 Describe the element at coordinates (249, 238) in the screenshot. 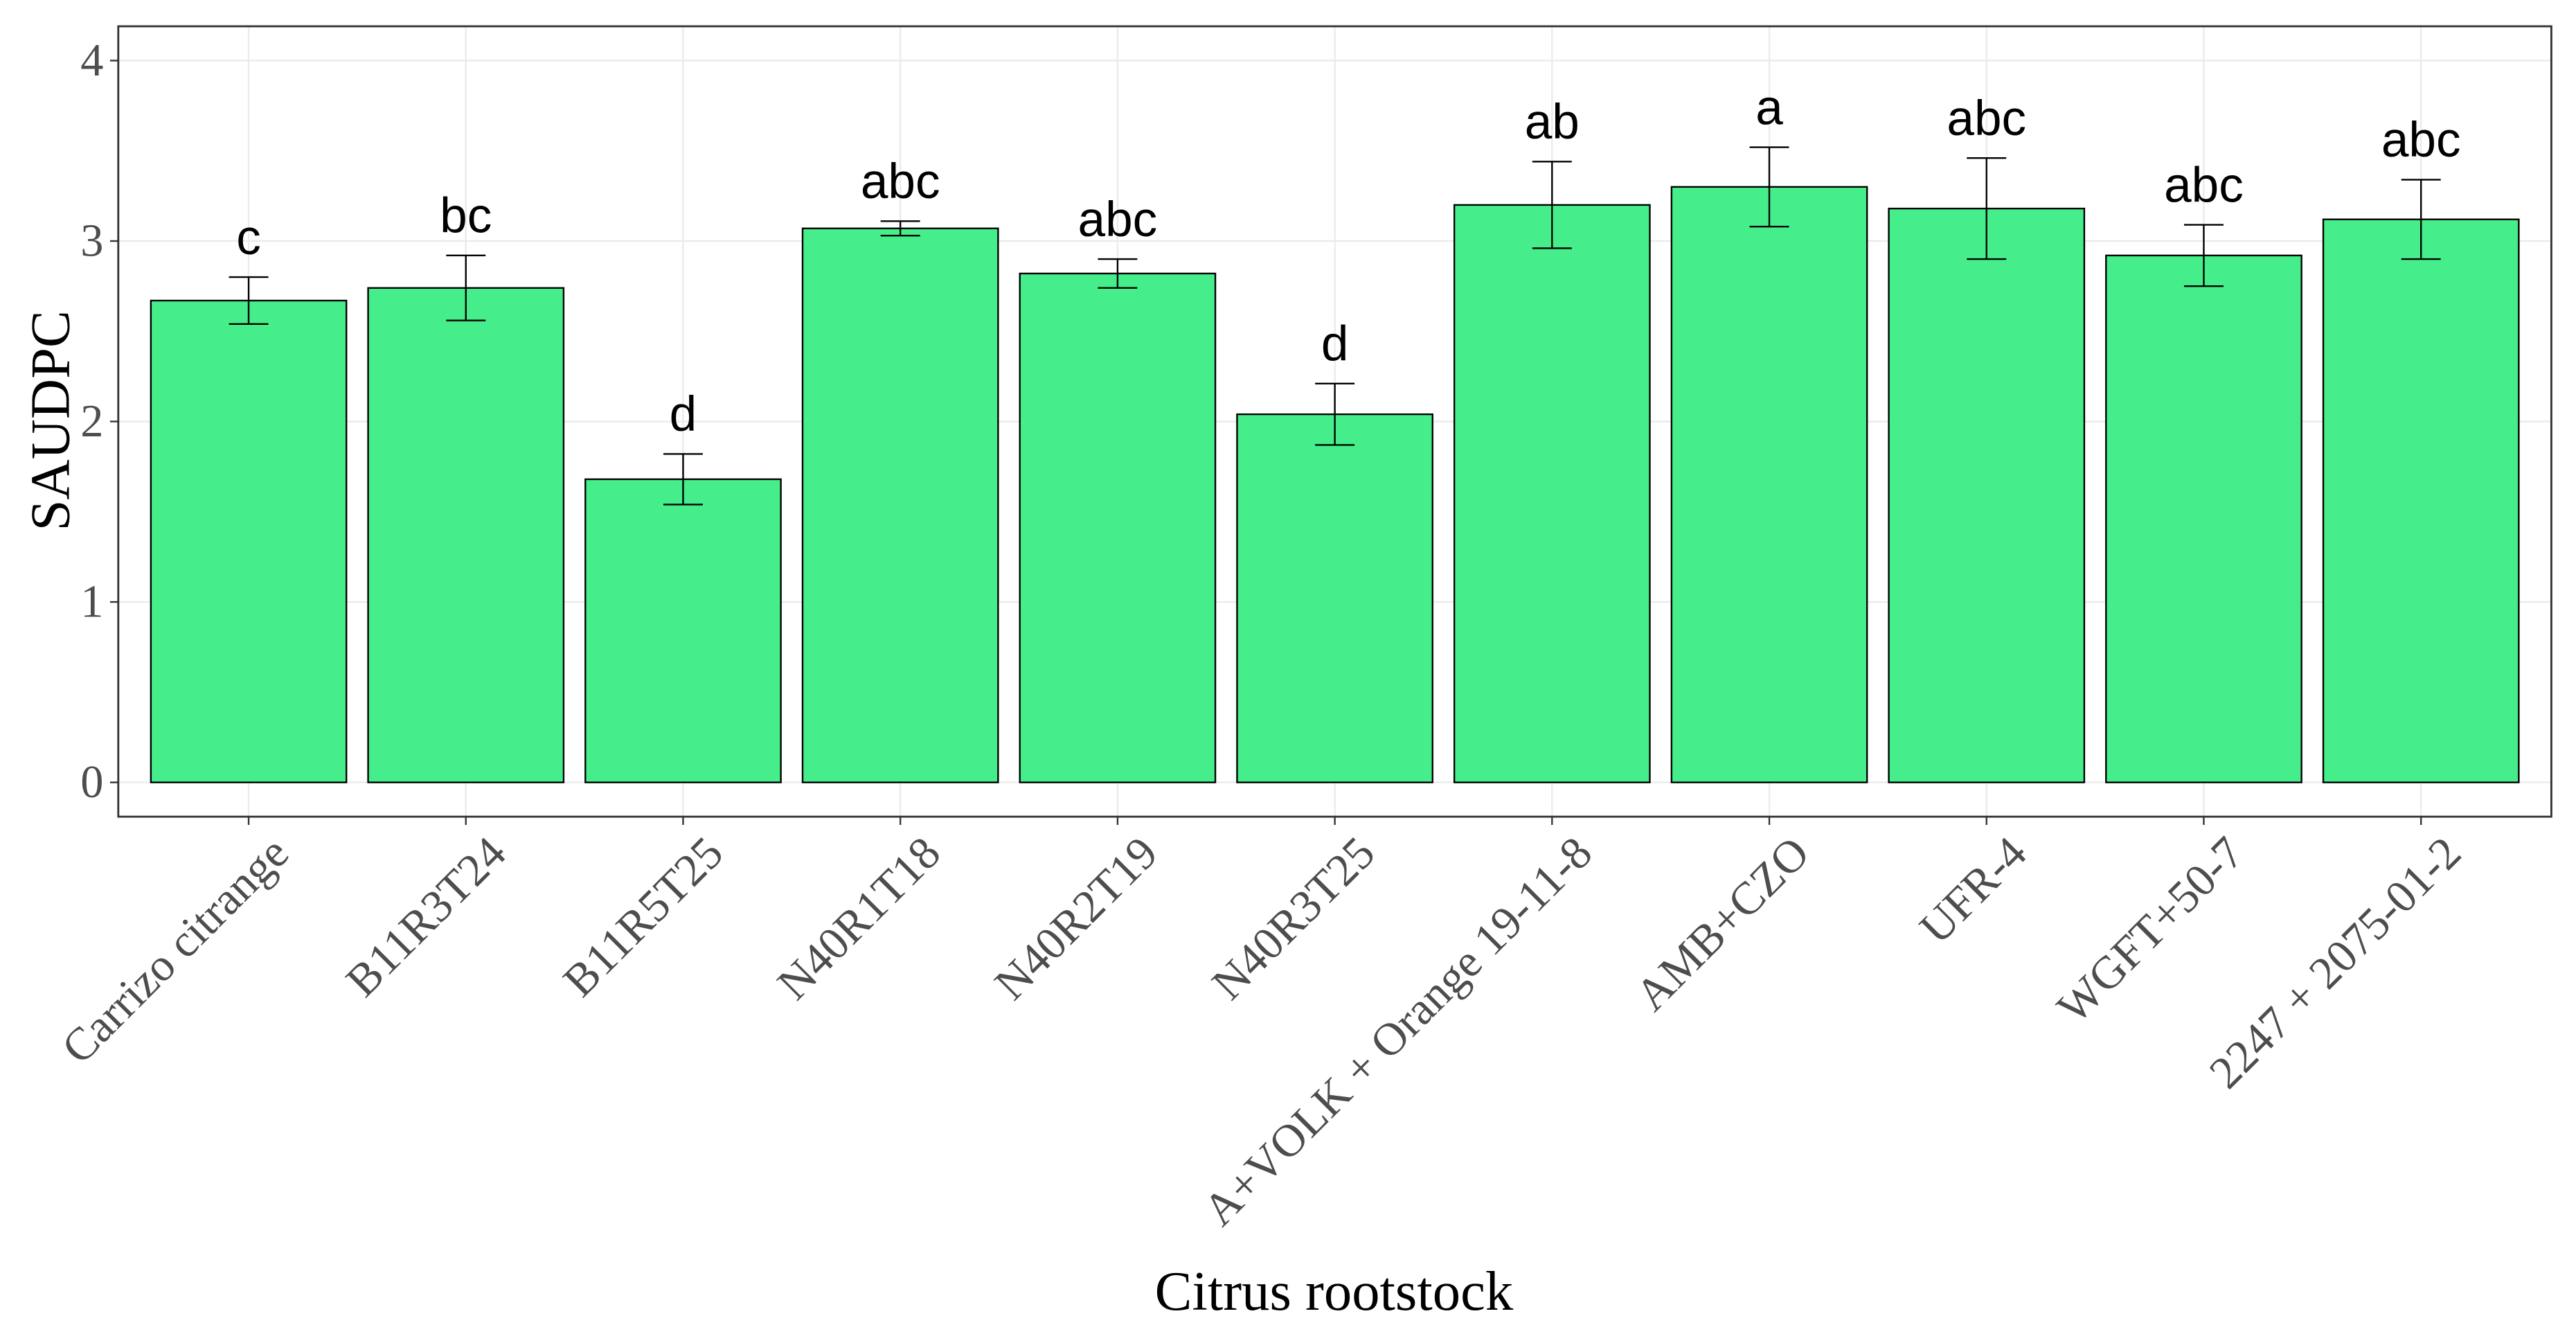

I see `significance-letter: c` at that location.